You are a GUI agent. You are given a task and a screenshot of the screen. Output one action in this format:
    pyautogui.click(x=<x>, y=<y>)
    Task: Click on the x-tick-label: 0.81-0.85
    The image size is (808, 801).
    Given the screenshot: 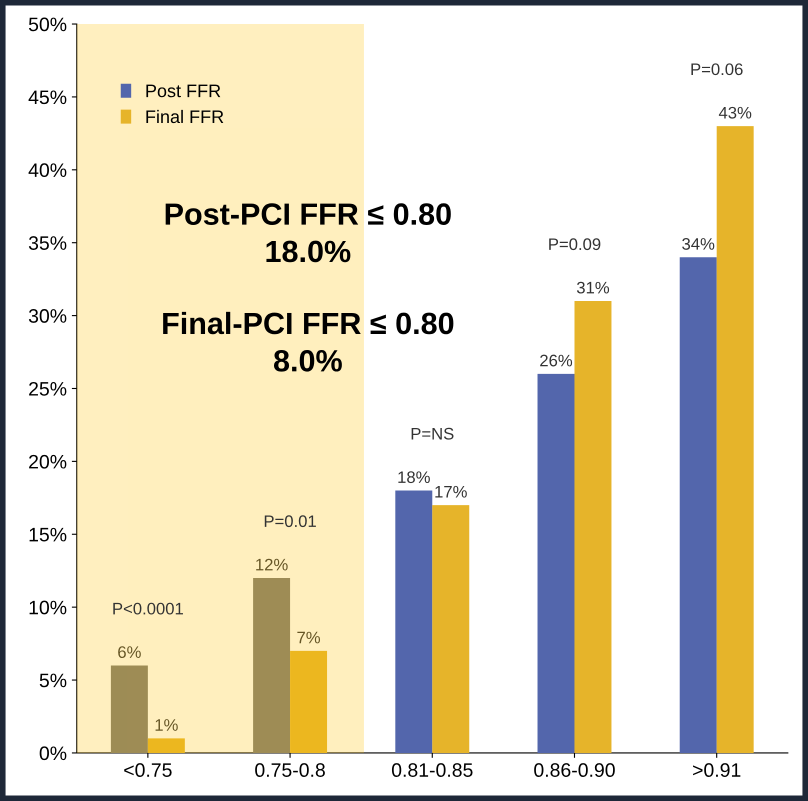 What is the action you would take?
    pyautogui.click(x=432, y=770)
    